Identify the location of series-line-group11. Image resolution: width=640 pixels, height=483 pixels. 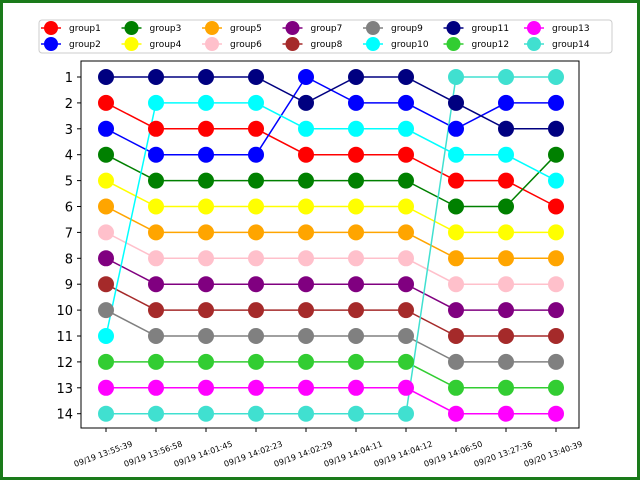
(331, 103).